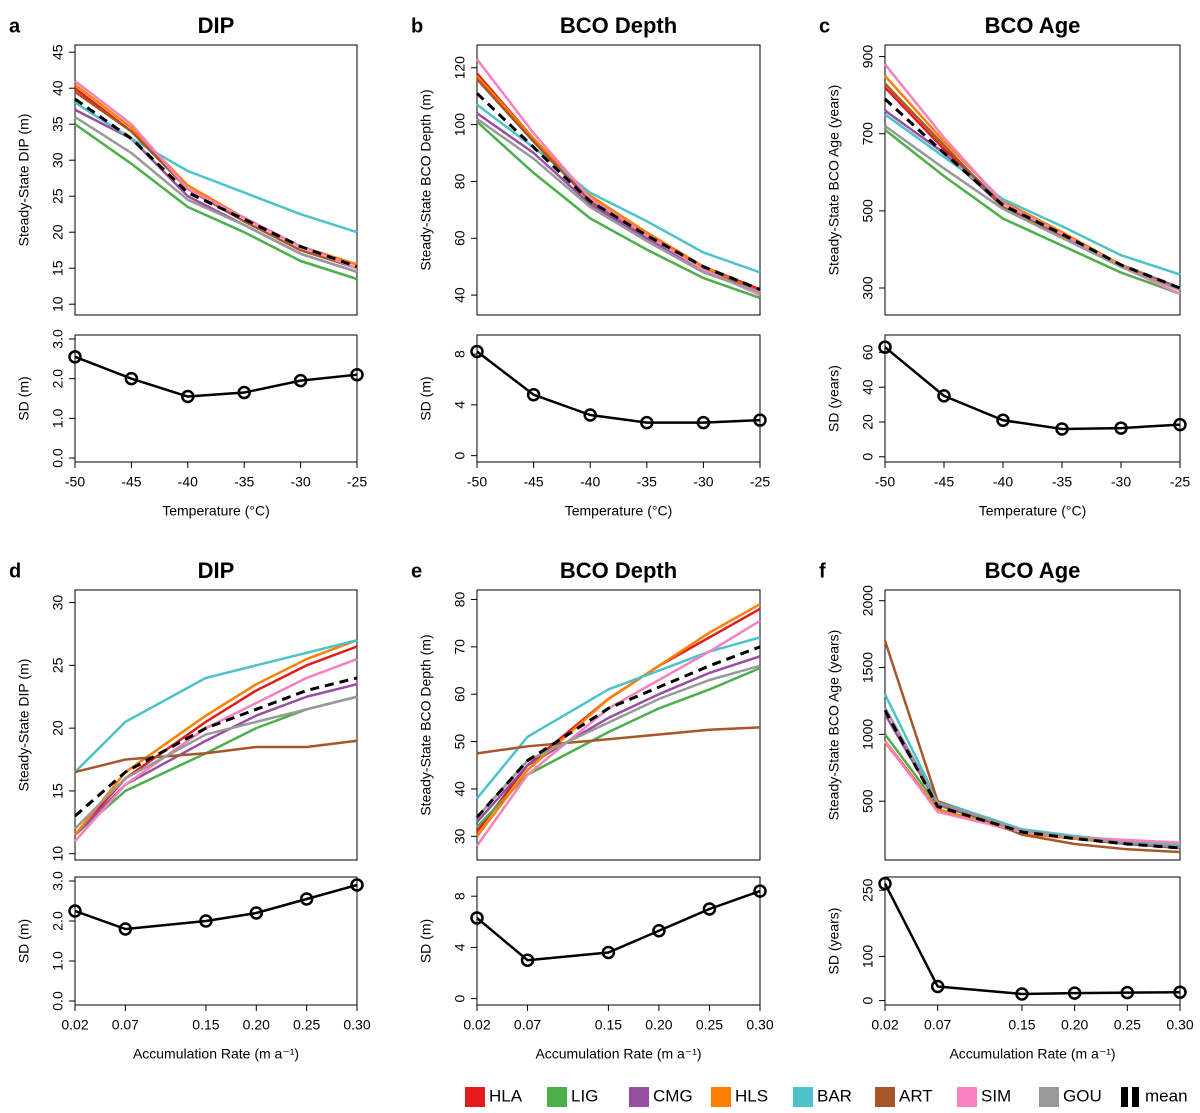 Image resolution: width=1200 pixels, height=1113 pixels. Describe the element at coordinates (916, 1095) in the screenshot. I see `legend-label: ART` at that location.